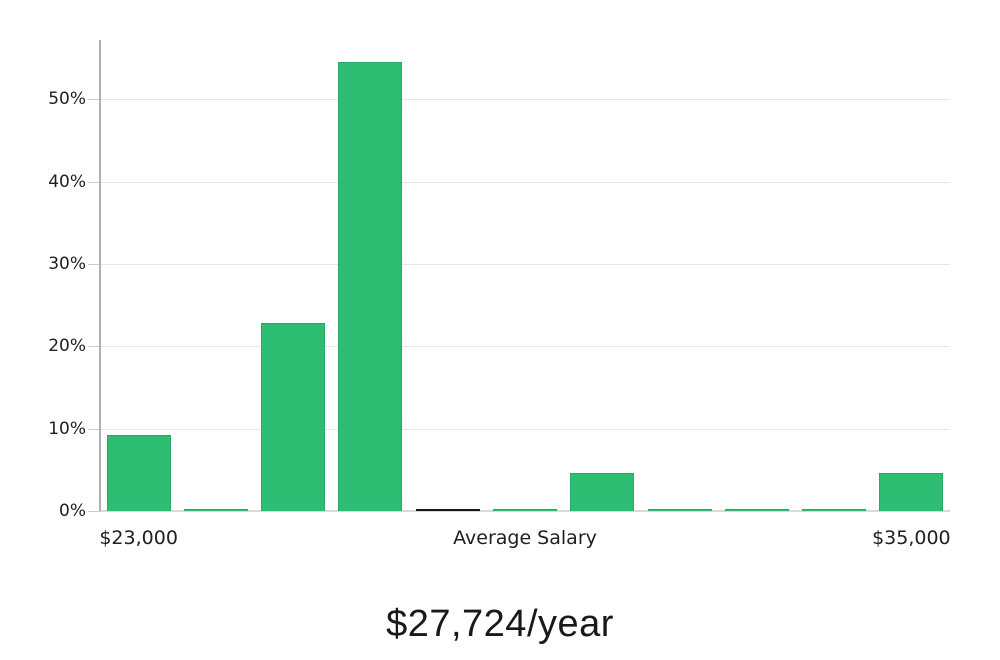  I want to click on y-tick-label: 30%, so click(67, 263).